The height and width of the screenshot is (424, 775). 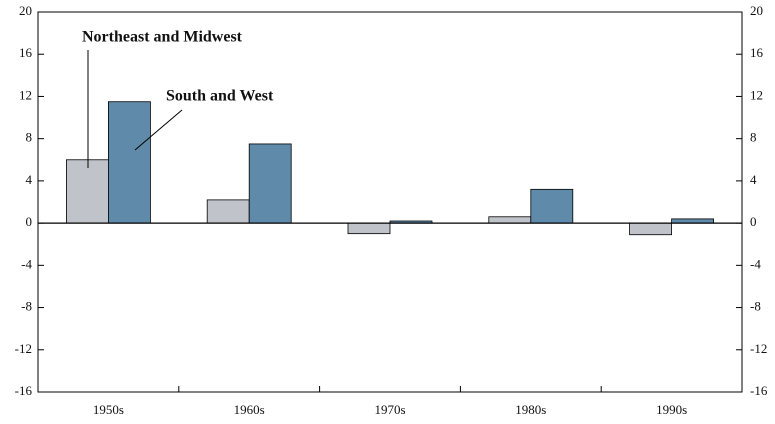 I want to click on y-tick-label: 16, so click(x=26, y=52).